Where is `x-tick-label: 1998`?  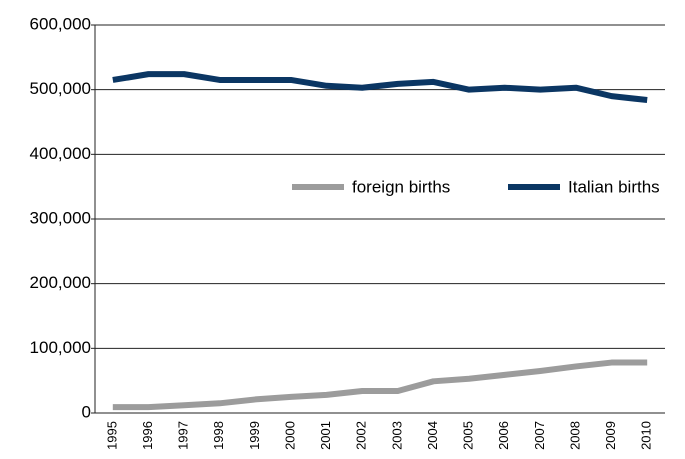
x-tick-label: 1998 is located at coordinates (218, 435).